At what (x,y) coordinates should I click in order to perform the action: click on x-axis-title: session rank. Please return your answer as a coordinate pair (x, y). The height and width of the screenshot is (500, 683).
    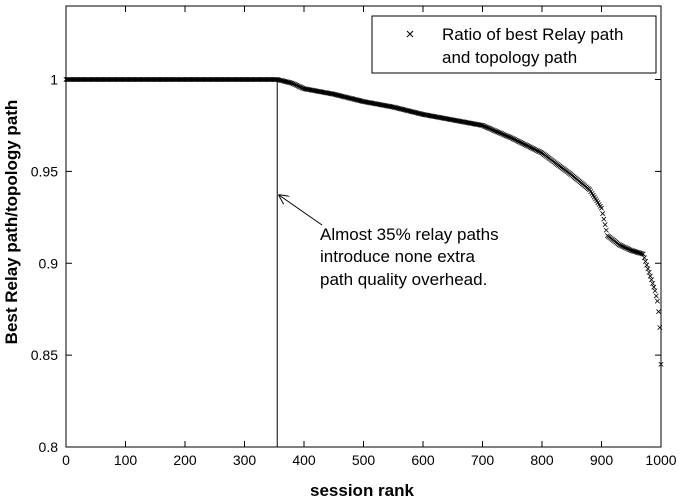
    Looking at the image, I should click on (362, 490).